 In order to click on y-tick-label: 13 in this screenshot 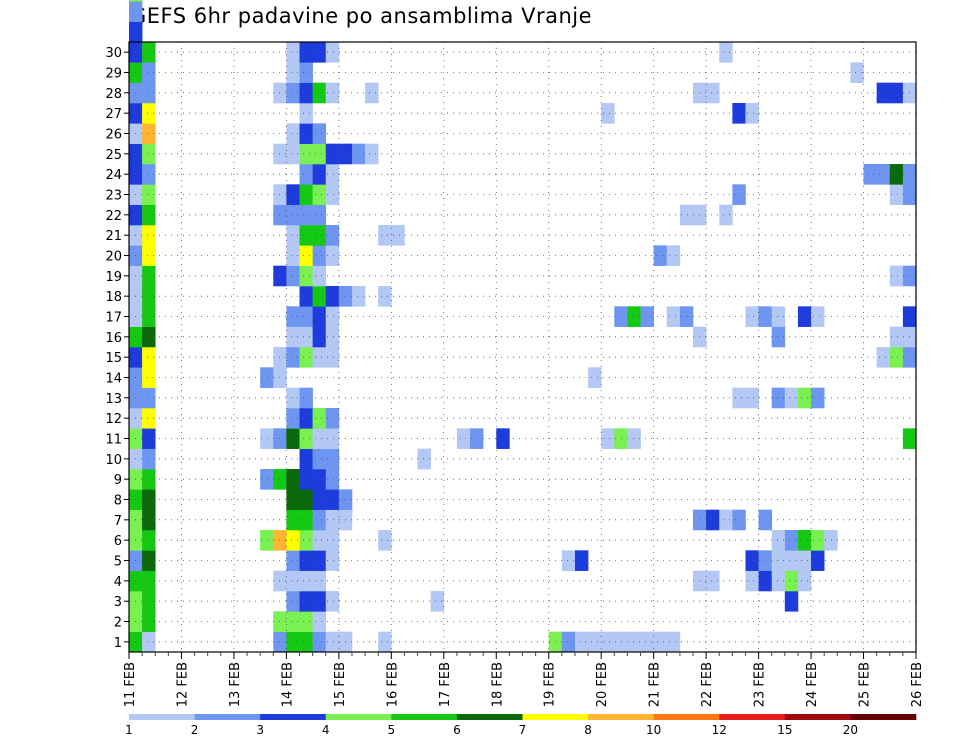, I will do `click(113, 399)`.